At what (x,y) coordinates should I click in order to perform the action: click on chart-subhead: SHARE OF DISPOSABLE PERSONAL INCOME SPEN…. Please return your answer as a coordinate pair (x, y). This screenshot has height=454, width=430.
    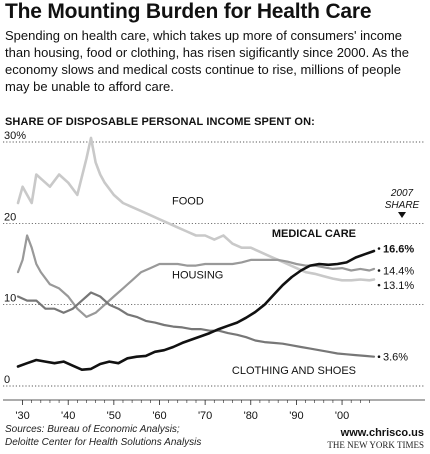
    Looking at the image, I should click on (160, 122).